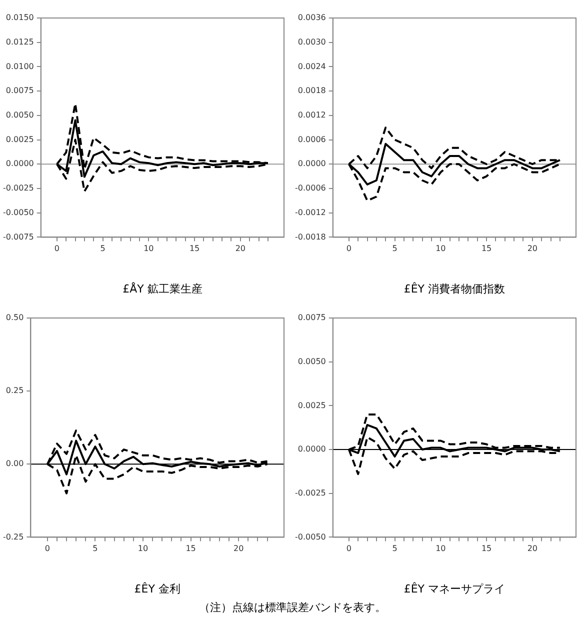  I want to click on y-tick-label: 0.0150, so click(20, 17).